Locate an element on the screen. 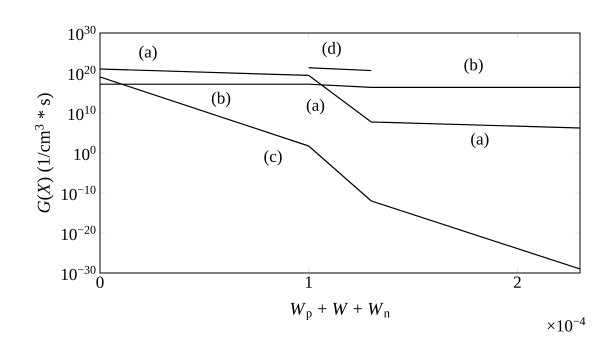  x-axis-title: W$_{p}$ + W + W$_{n}$ is located at coordinates (340, 311).